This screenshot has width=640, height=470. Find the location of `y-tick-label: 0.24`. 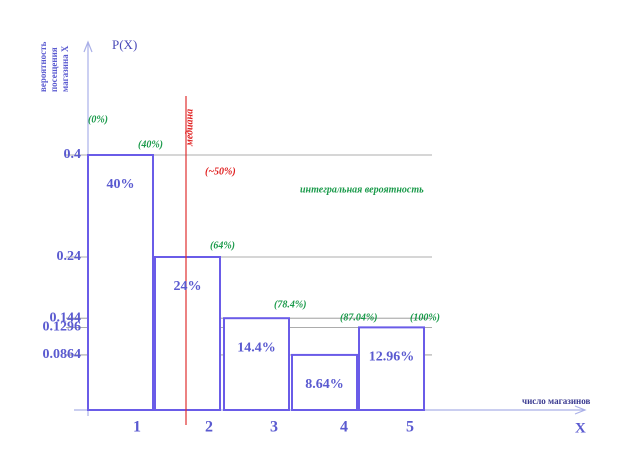

y-tick-label: 0.24 is located at coordinates (69, 256).